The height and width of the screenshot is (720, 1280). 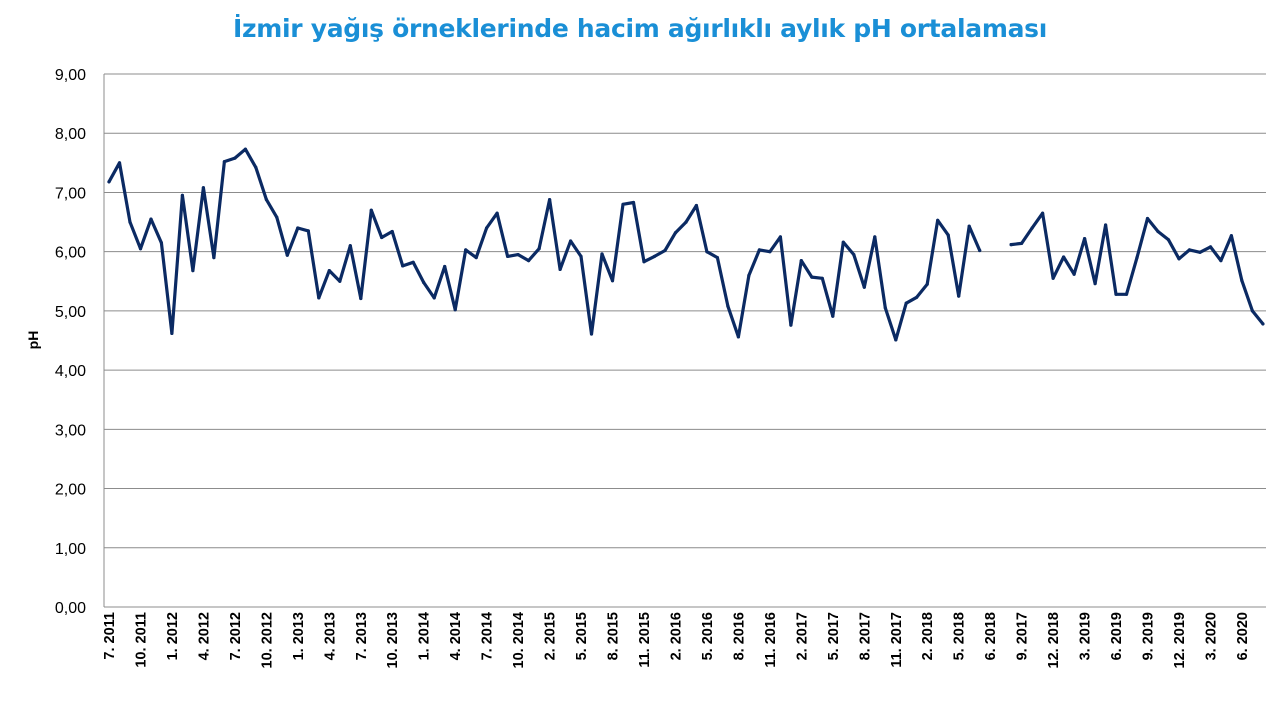 What do you see at coordinates (488, 636) in the screenshot?
I see `x-tick-label: 7. 2014` at bounding box center [488, 636].